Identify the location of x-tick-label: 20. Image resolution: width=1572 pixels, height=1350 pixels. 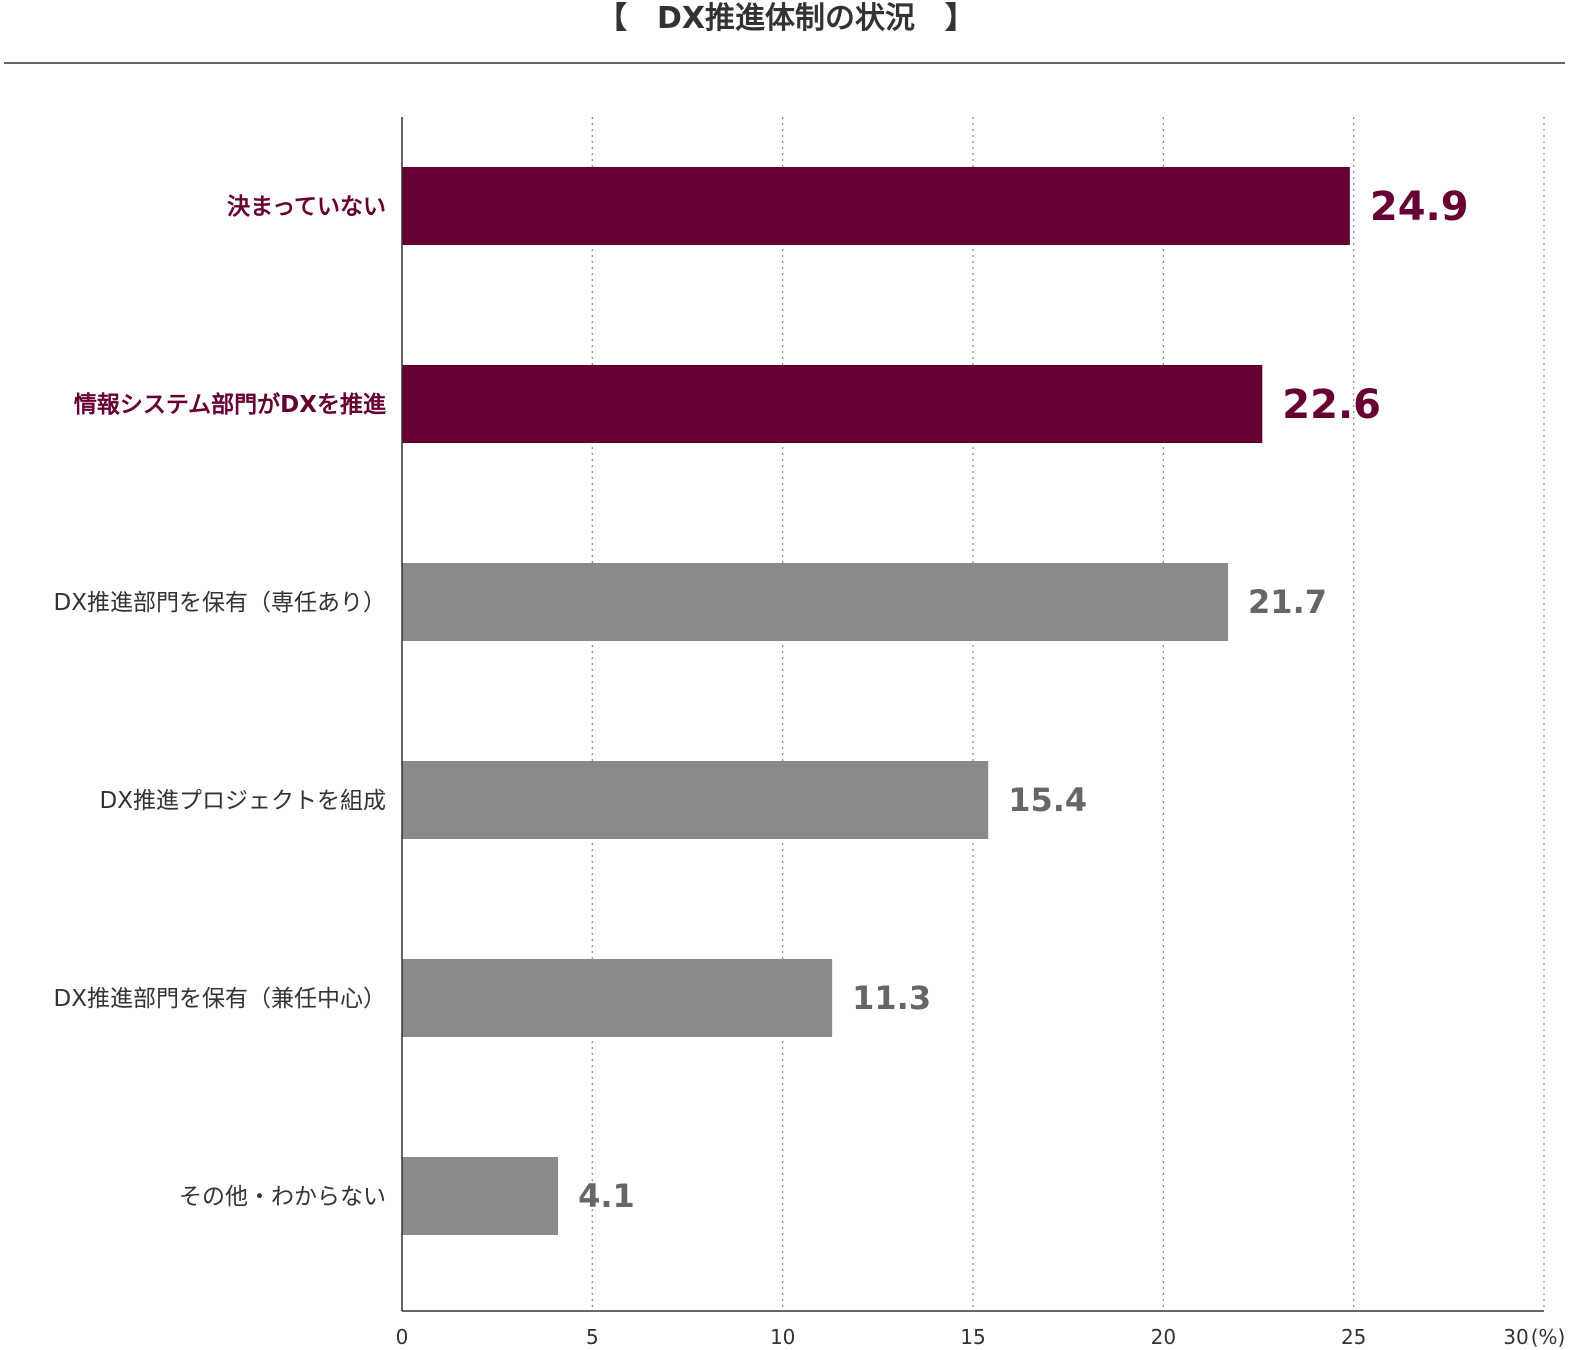
(1163, 1337).